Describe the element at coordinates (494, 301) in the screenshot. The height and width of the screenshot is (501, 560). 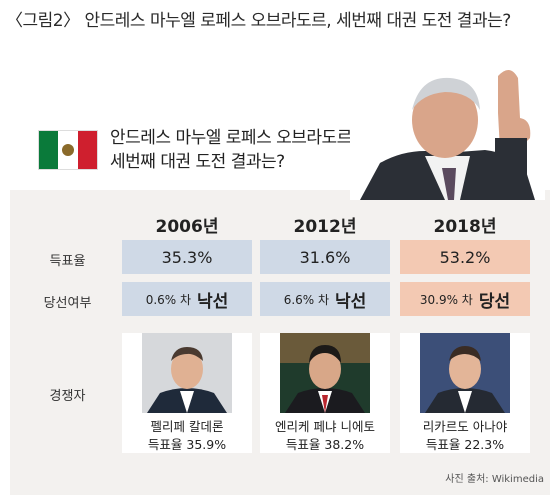
I see `result-outcome: 당선` at that location.